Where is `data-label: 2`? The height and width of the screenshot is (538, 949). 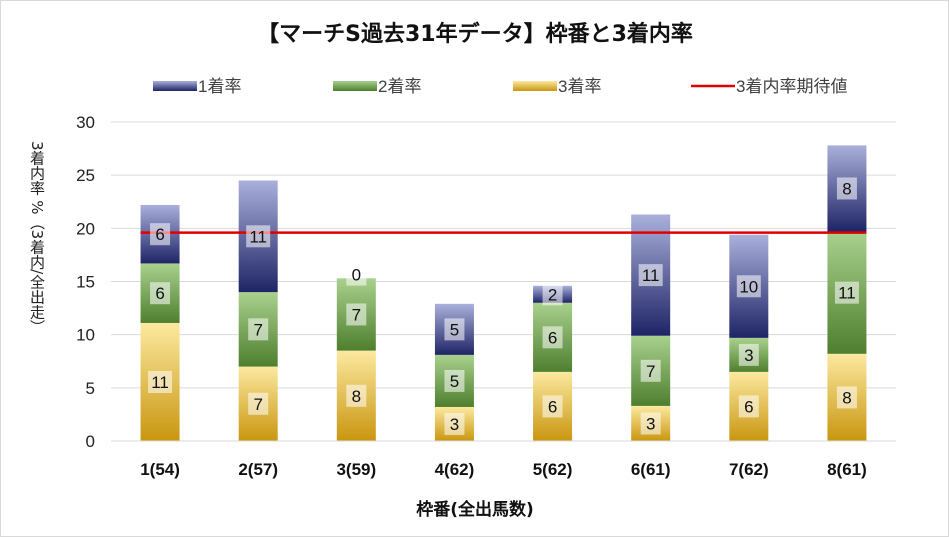
data-label: 2 is located at coordinates (552, 294).